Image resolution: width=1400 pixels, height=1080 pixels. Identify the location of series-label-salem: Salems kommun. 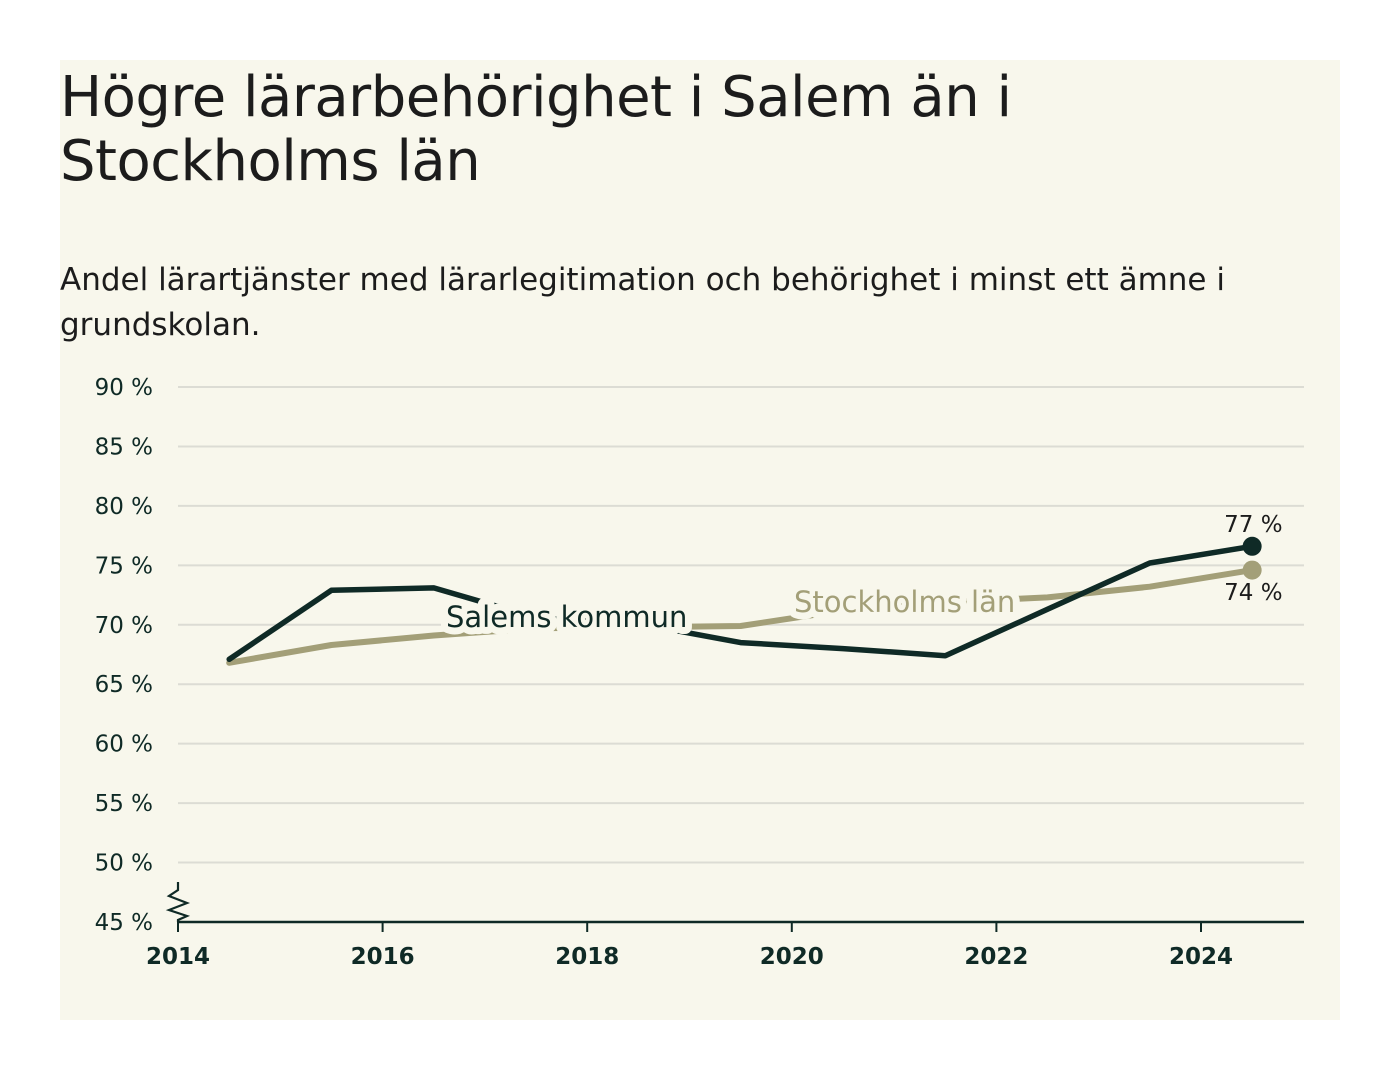
(566, 617).